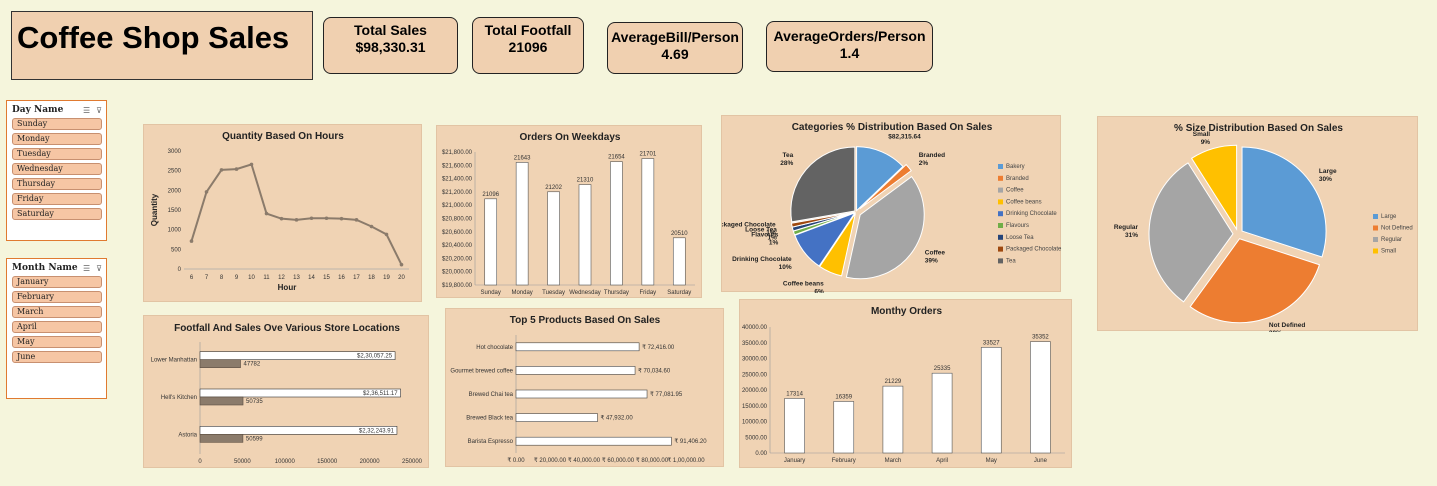 The height and width of the screenshot is (486, 1437). What do you see at coordinates (57, 184) in the screenshot?
I see `slicer-day-thursday: Thursday` at bounding box center [57, 184].